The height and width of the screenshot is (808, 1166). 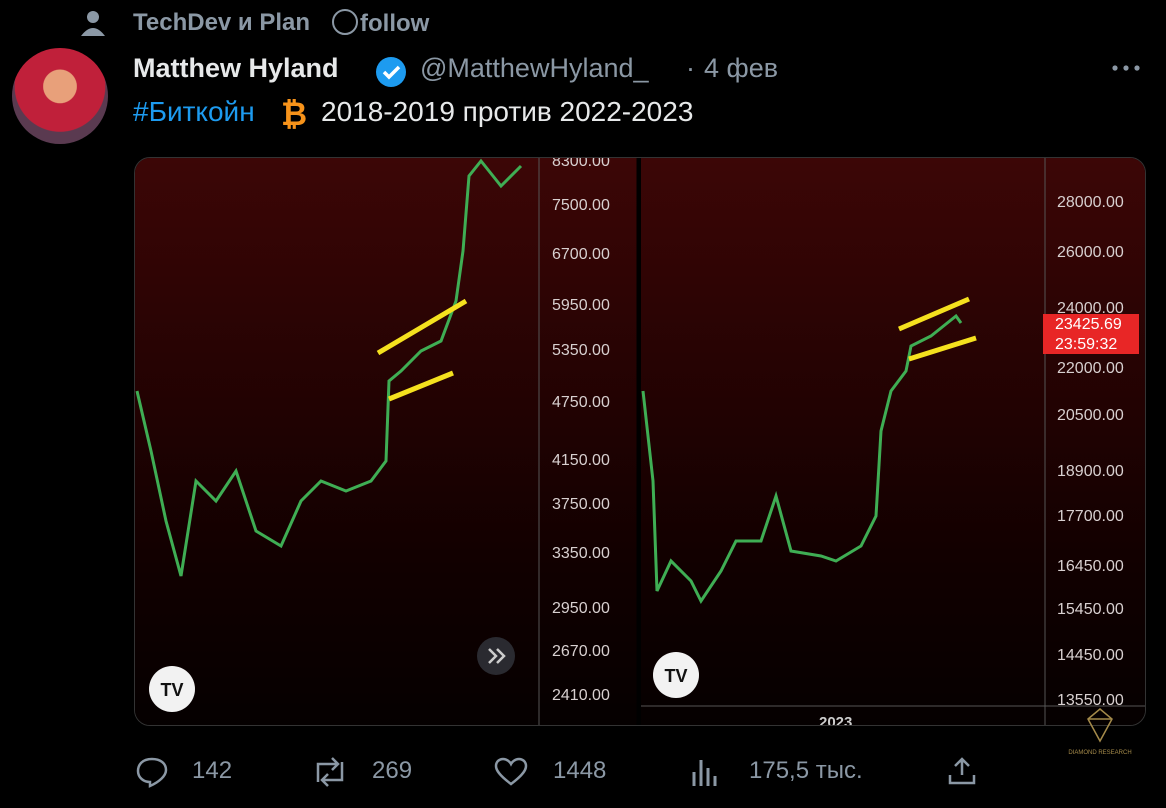 I want to click on author-name: Matthew Hyland, so click(x=236, y=68).